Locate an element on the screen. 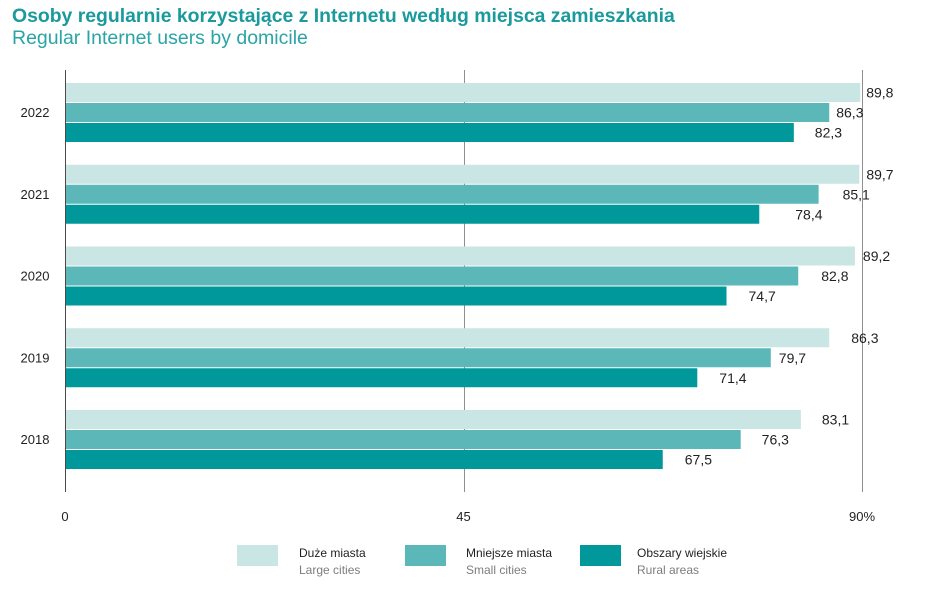 The image size is (928, 606). data-label: 82,3 is located at coordinates (828, 133).